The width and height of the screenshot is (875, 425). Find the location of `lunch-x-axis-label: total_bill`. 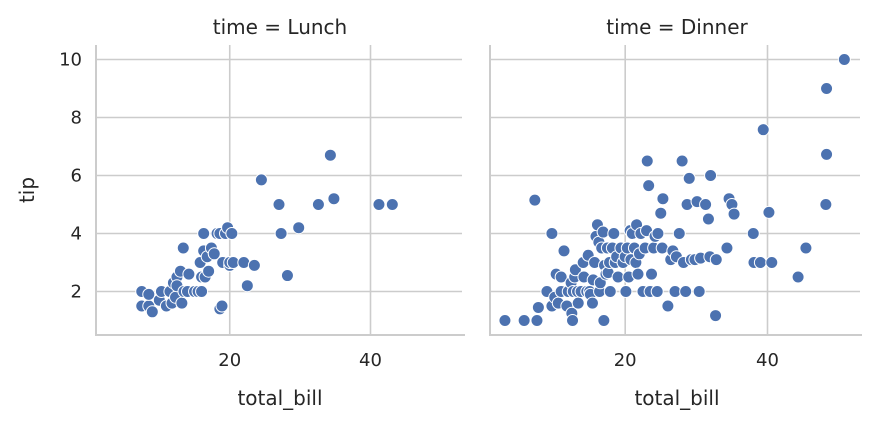

lunch-x-axis-label: total_bill is located at coordinates (279, 398).